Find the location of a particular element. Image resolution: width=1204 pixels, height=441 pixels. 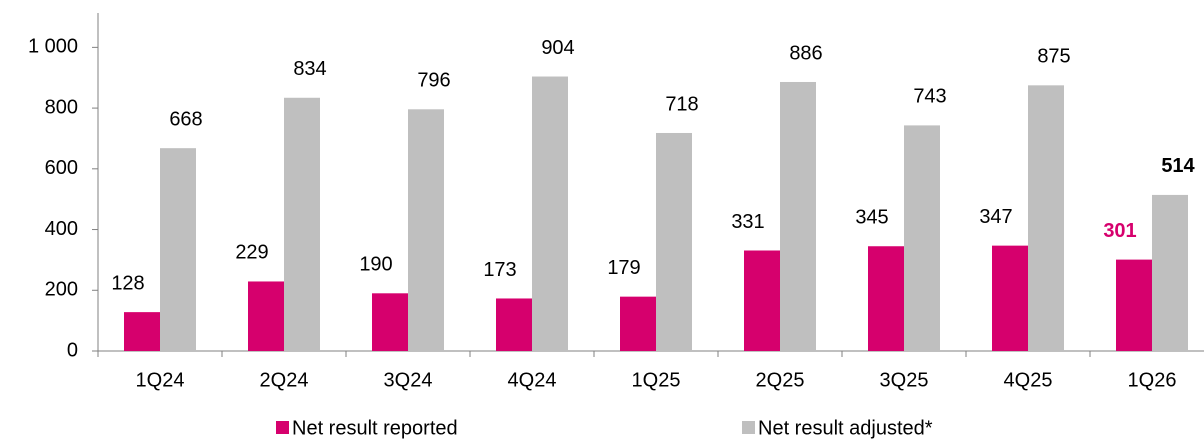

value-label: 668 is located at coordinates (185, 119).